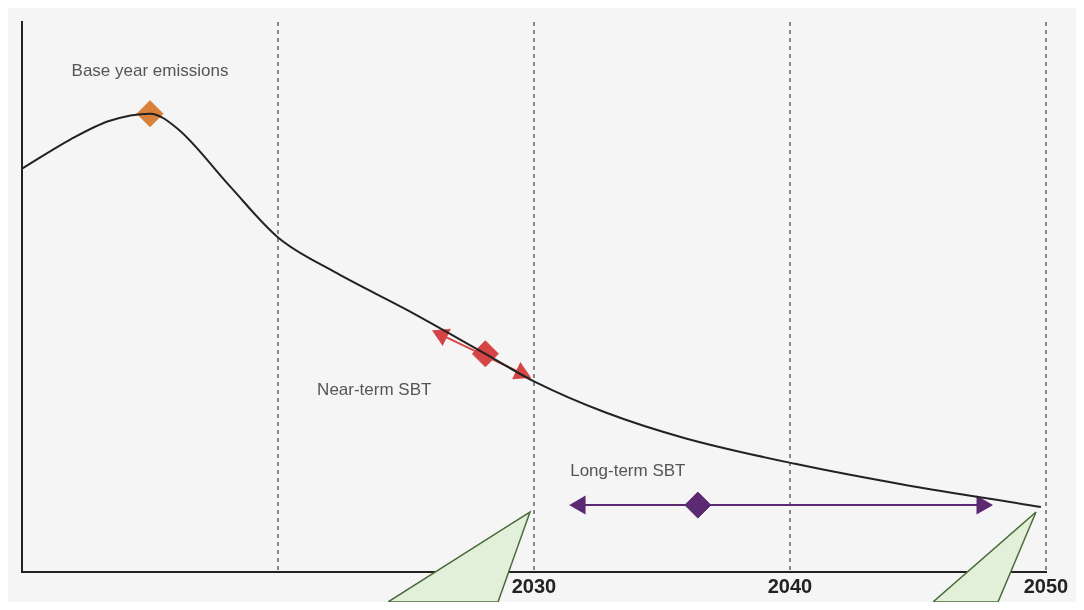 The width and height of the screenshot is (1084, 610). What do you see at coordinates (150, 71) in the screenshot?
I see `annotation: Base year emissions` at bounding box center [150, 71].